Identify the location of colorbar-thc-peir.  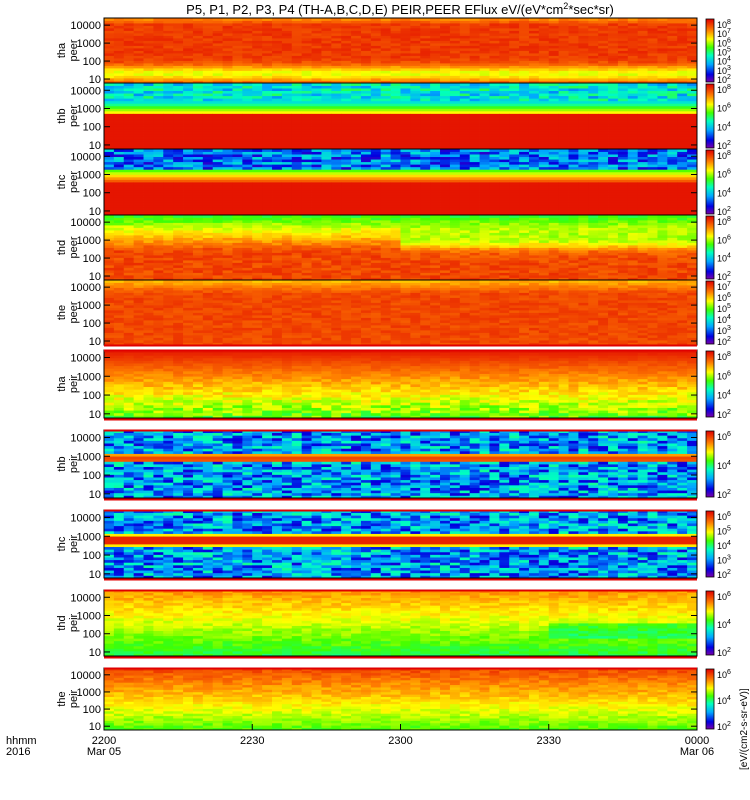
(710, 544).